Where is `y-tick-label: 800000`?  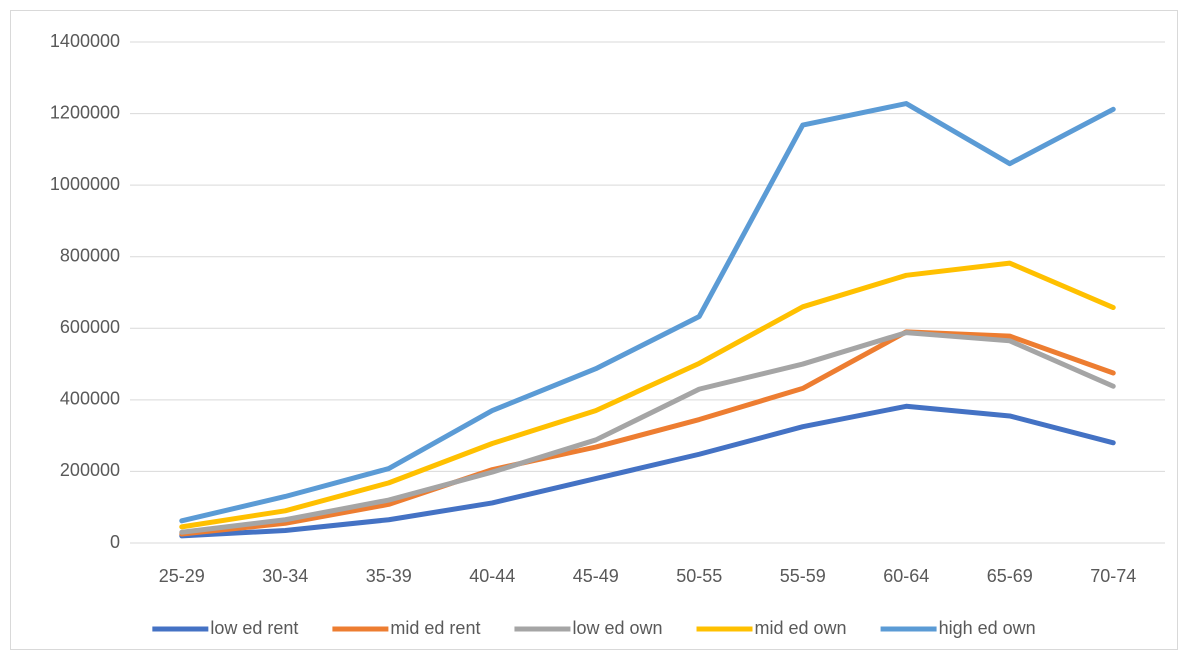
y-tick-label: 800000 is located at coordinates (90, 255).